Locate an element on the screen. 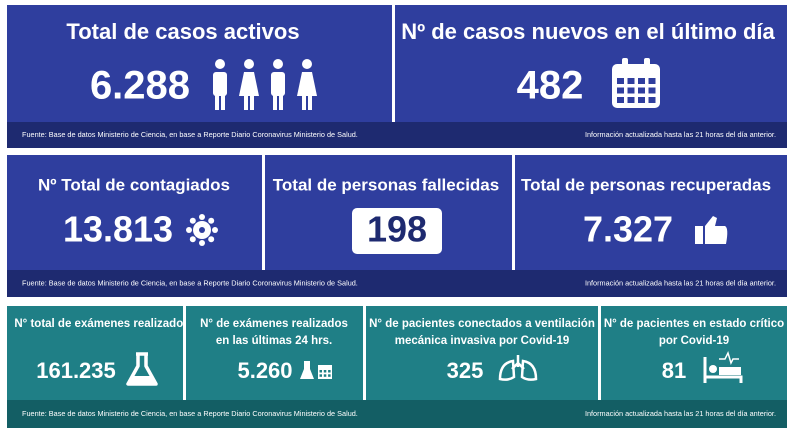  card-value: 5.260 is located at coordinates (264, 370).